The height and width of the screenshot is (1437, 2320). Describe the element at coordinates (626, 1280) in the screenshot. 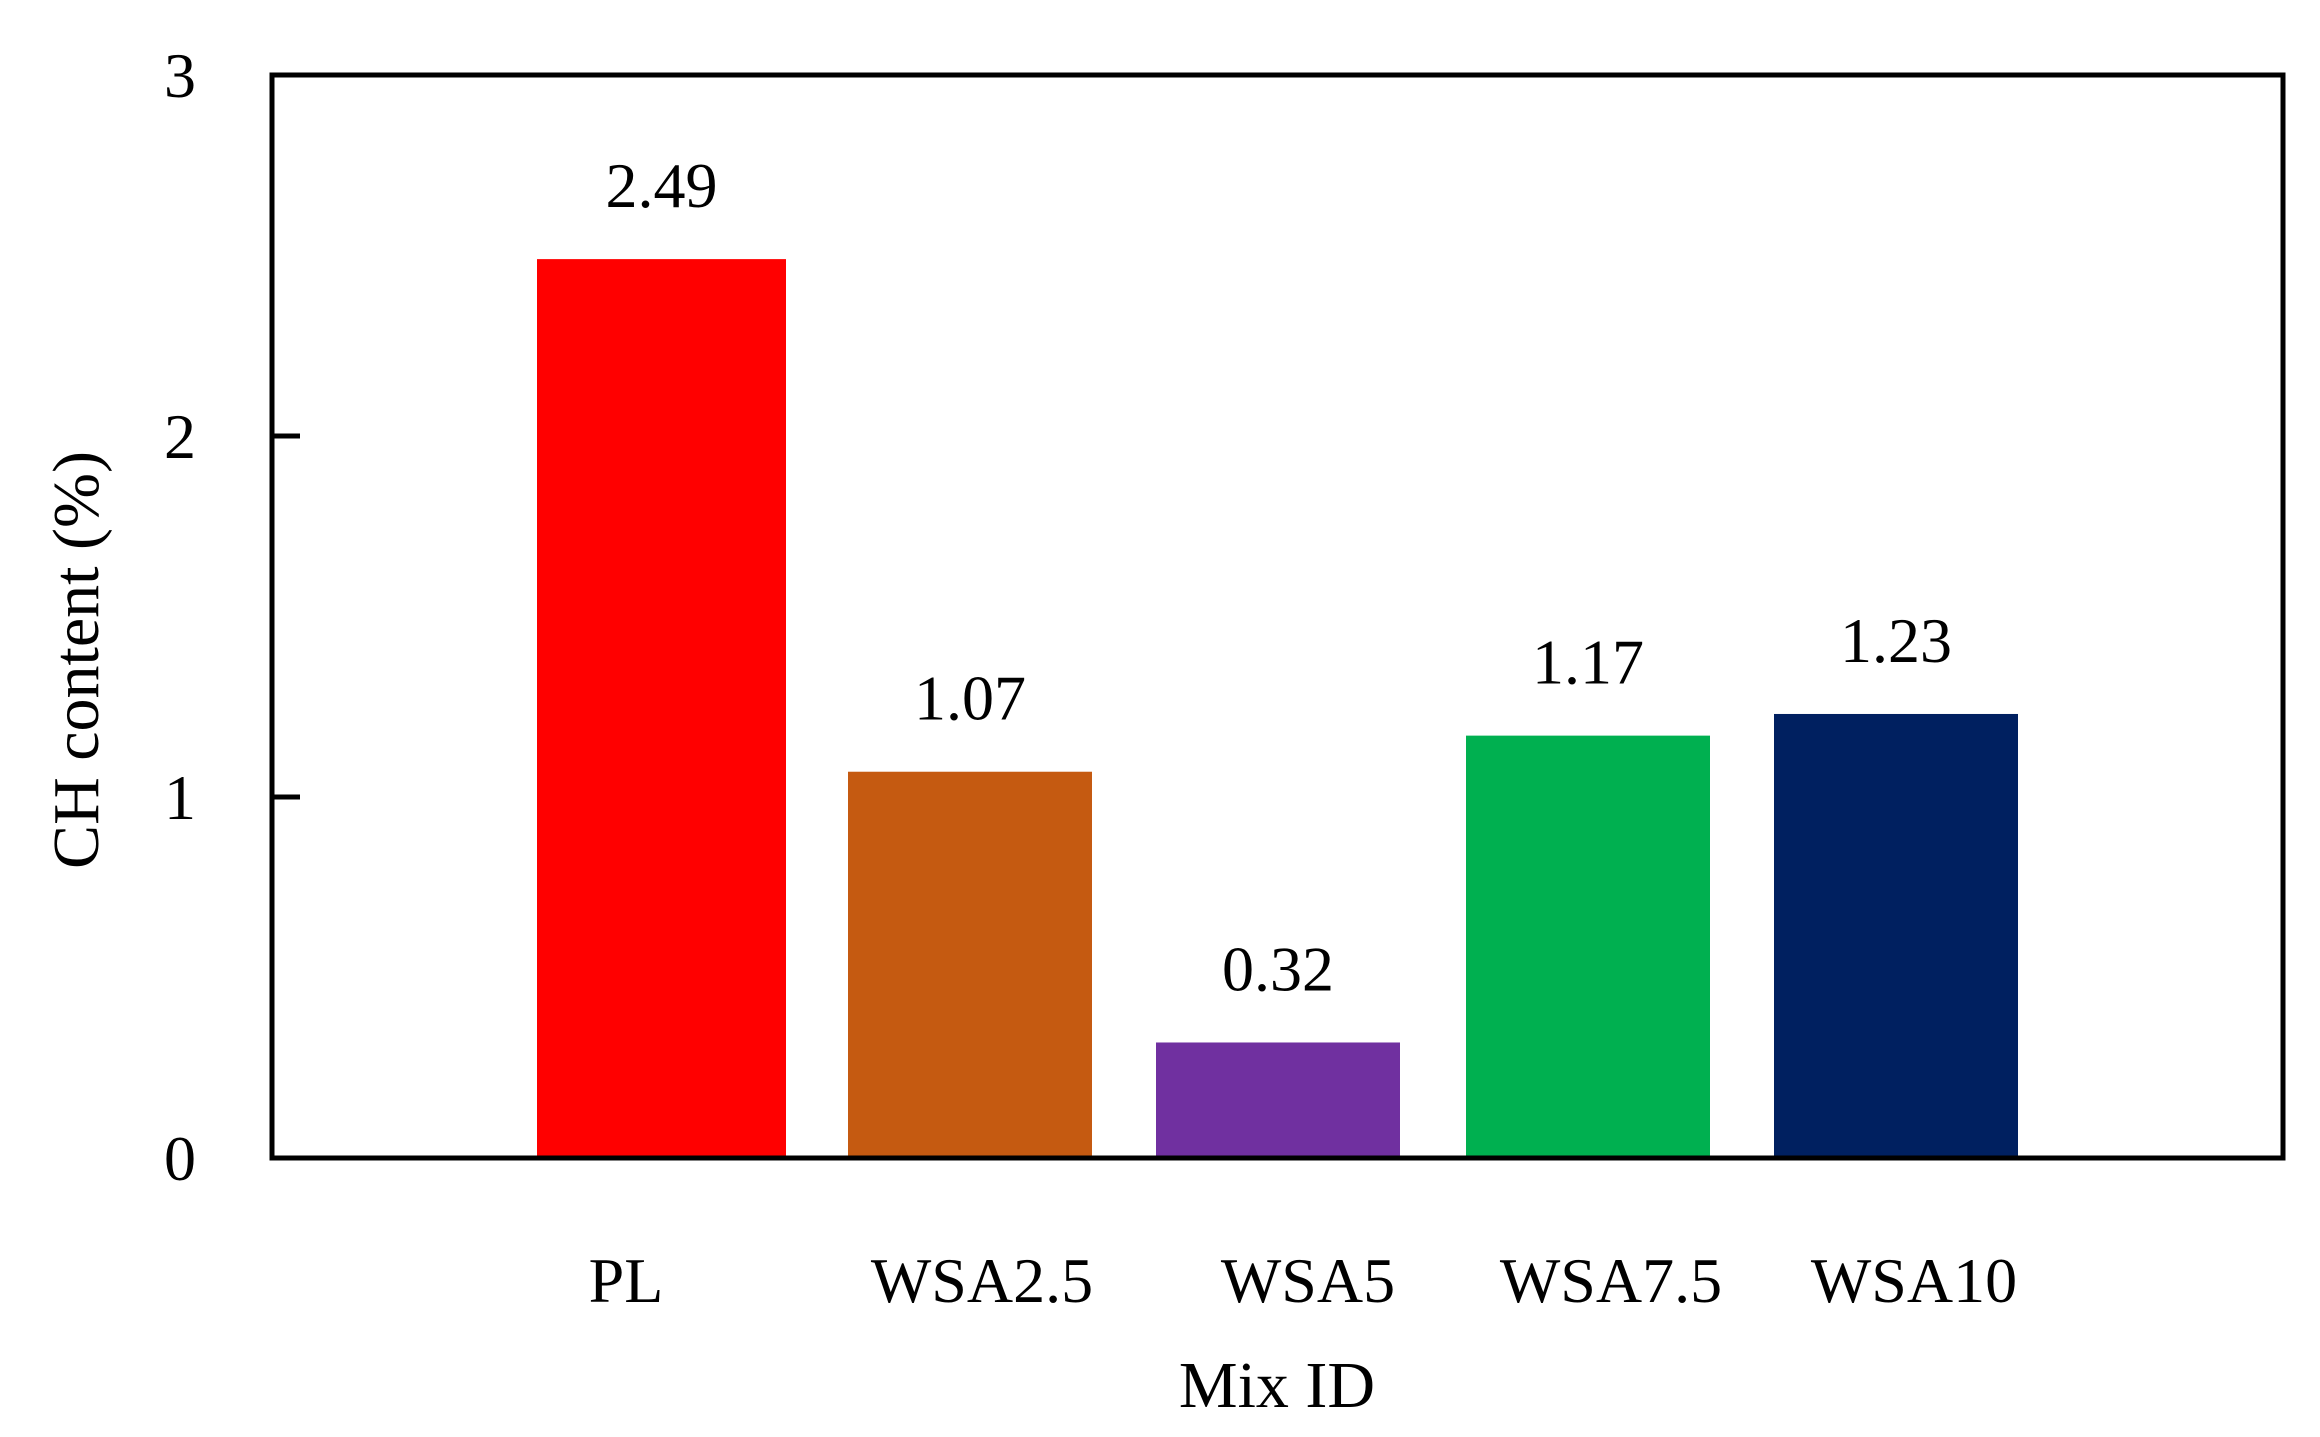

I see `category-label-pl: PL` at that location.